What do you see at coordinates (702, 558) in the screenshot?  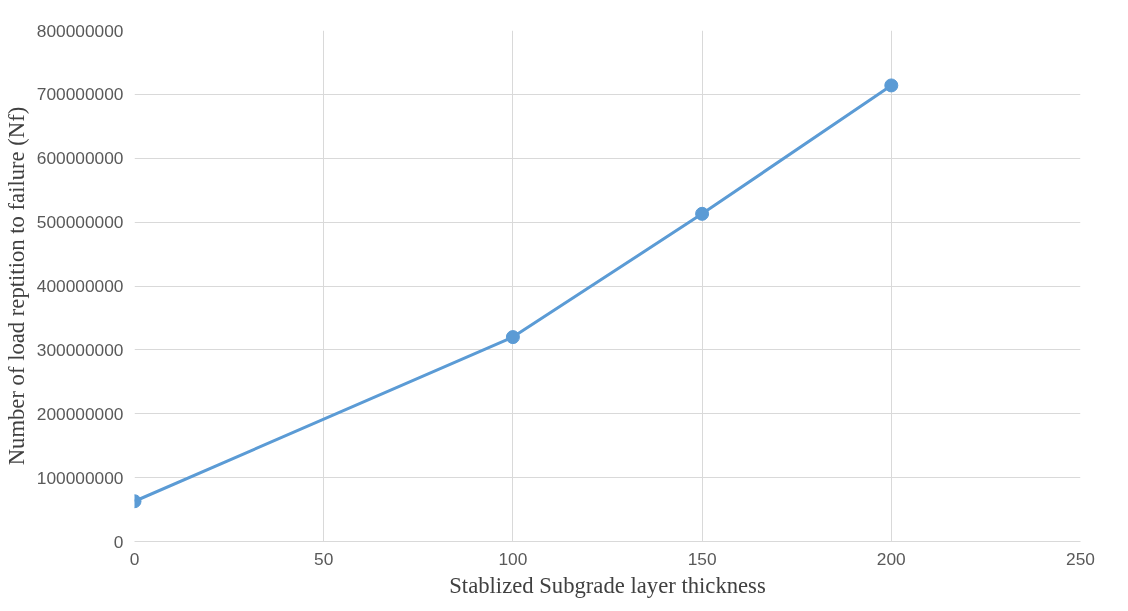 I see `x-tick-label: 150` at bounding box center [702, 558].